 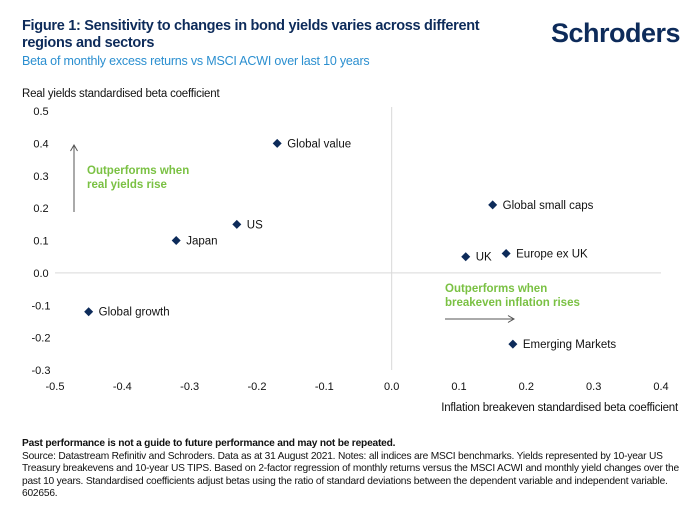 I want to click on data-point-label: US, so click(x=255, y=225).